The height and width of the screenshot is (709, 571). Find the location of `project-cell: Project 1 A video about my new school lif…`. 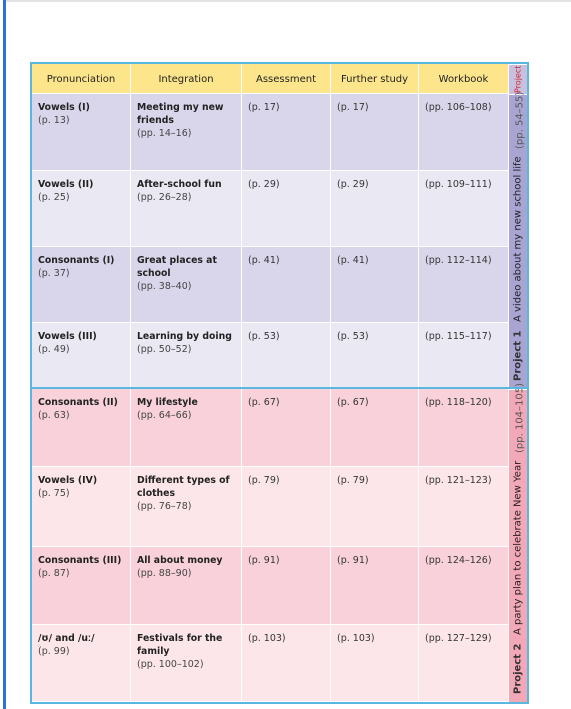

project-cell: Project 1 A video about my new school lif… is located at coordinates (518, 240).